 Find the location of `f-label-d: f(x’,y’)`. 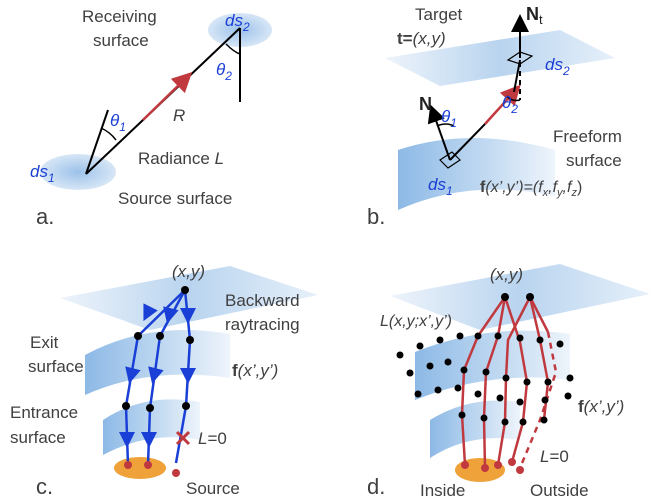

f-label-d: f(x’,y’) is located at coordinates (601, 406).